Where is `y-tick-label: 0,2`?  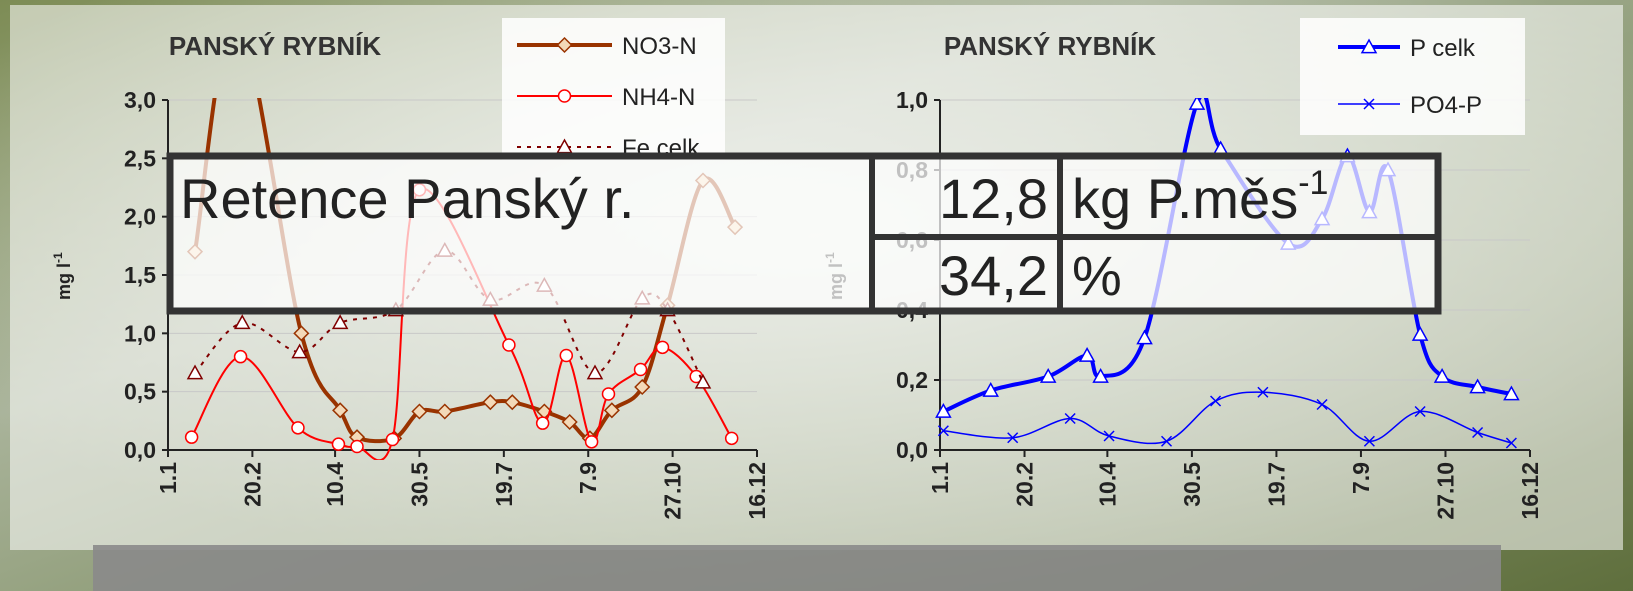
y-tick-label: 0,2 is located at coordinates (912, 380).